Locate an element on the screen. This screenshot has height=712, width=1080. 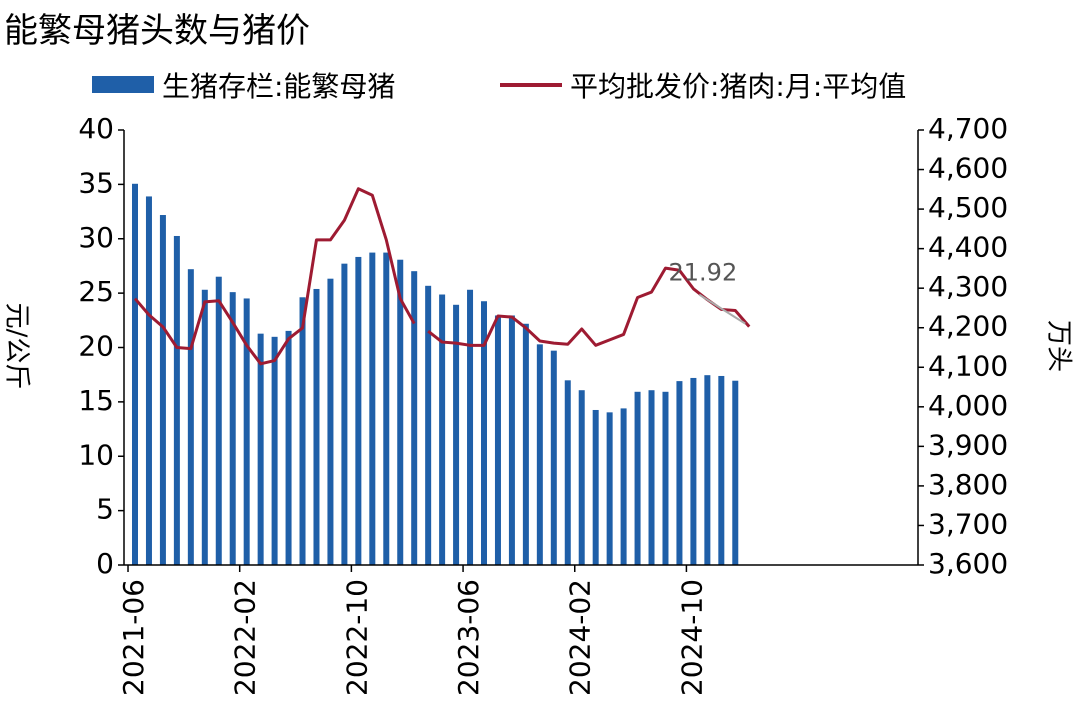
right-tick-label: 4,300 is located at coordinates (968, 286).